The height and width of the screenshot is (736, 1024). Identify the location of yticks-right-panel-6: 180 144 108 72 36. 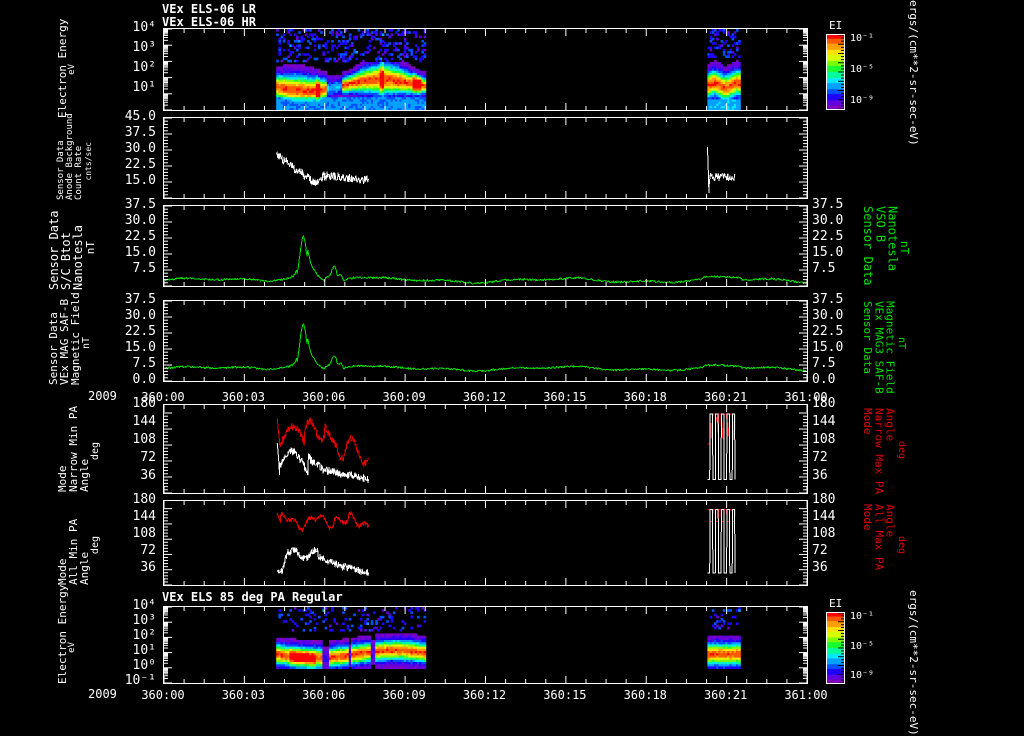
(839, 539).